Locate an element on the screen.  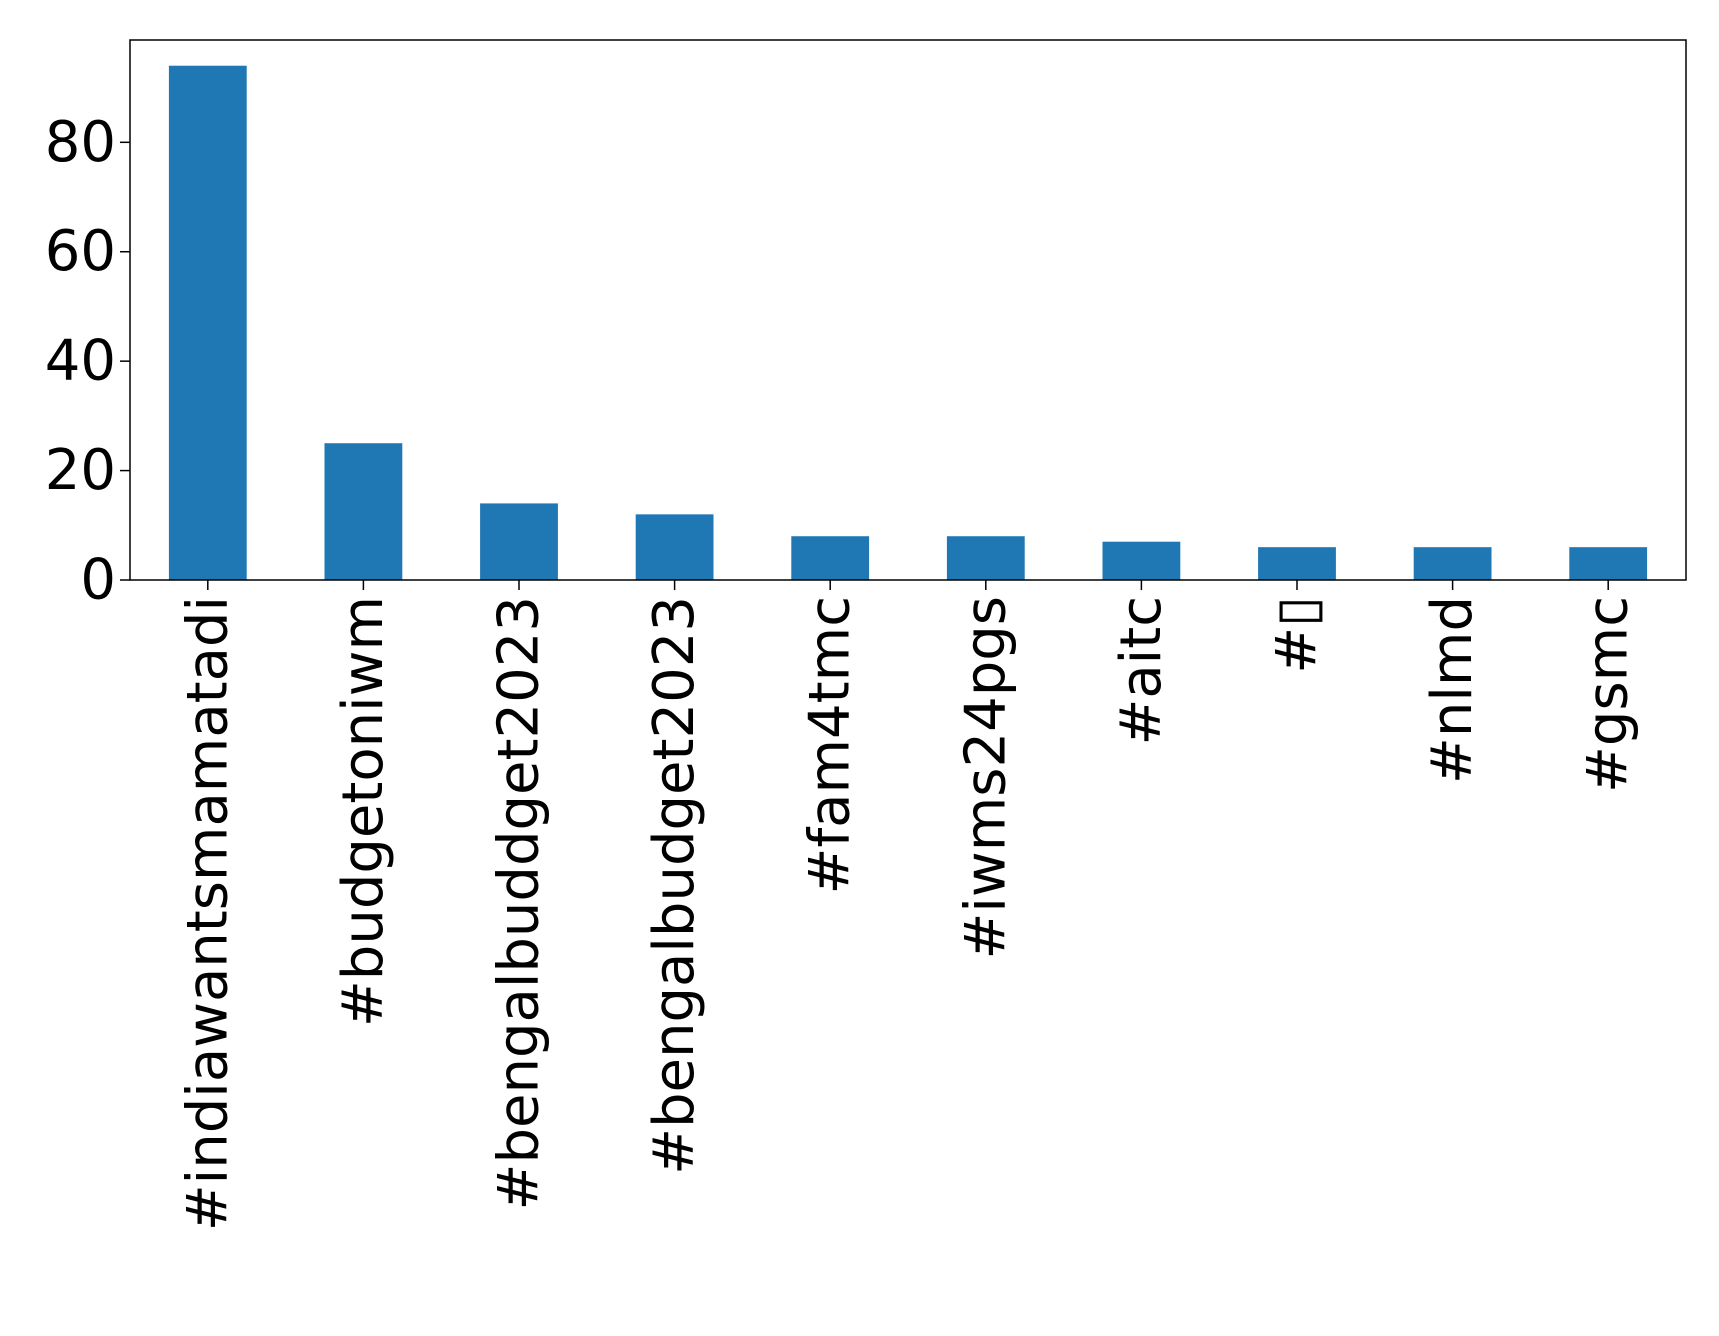
x-tick-label-1: #budgetoniwm is located at coordinates (363, 811).